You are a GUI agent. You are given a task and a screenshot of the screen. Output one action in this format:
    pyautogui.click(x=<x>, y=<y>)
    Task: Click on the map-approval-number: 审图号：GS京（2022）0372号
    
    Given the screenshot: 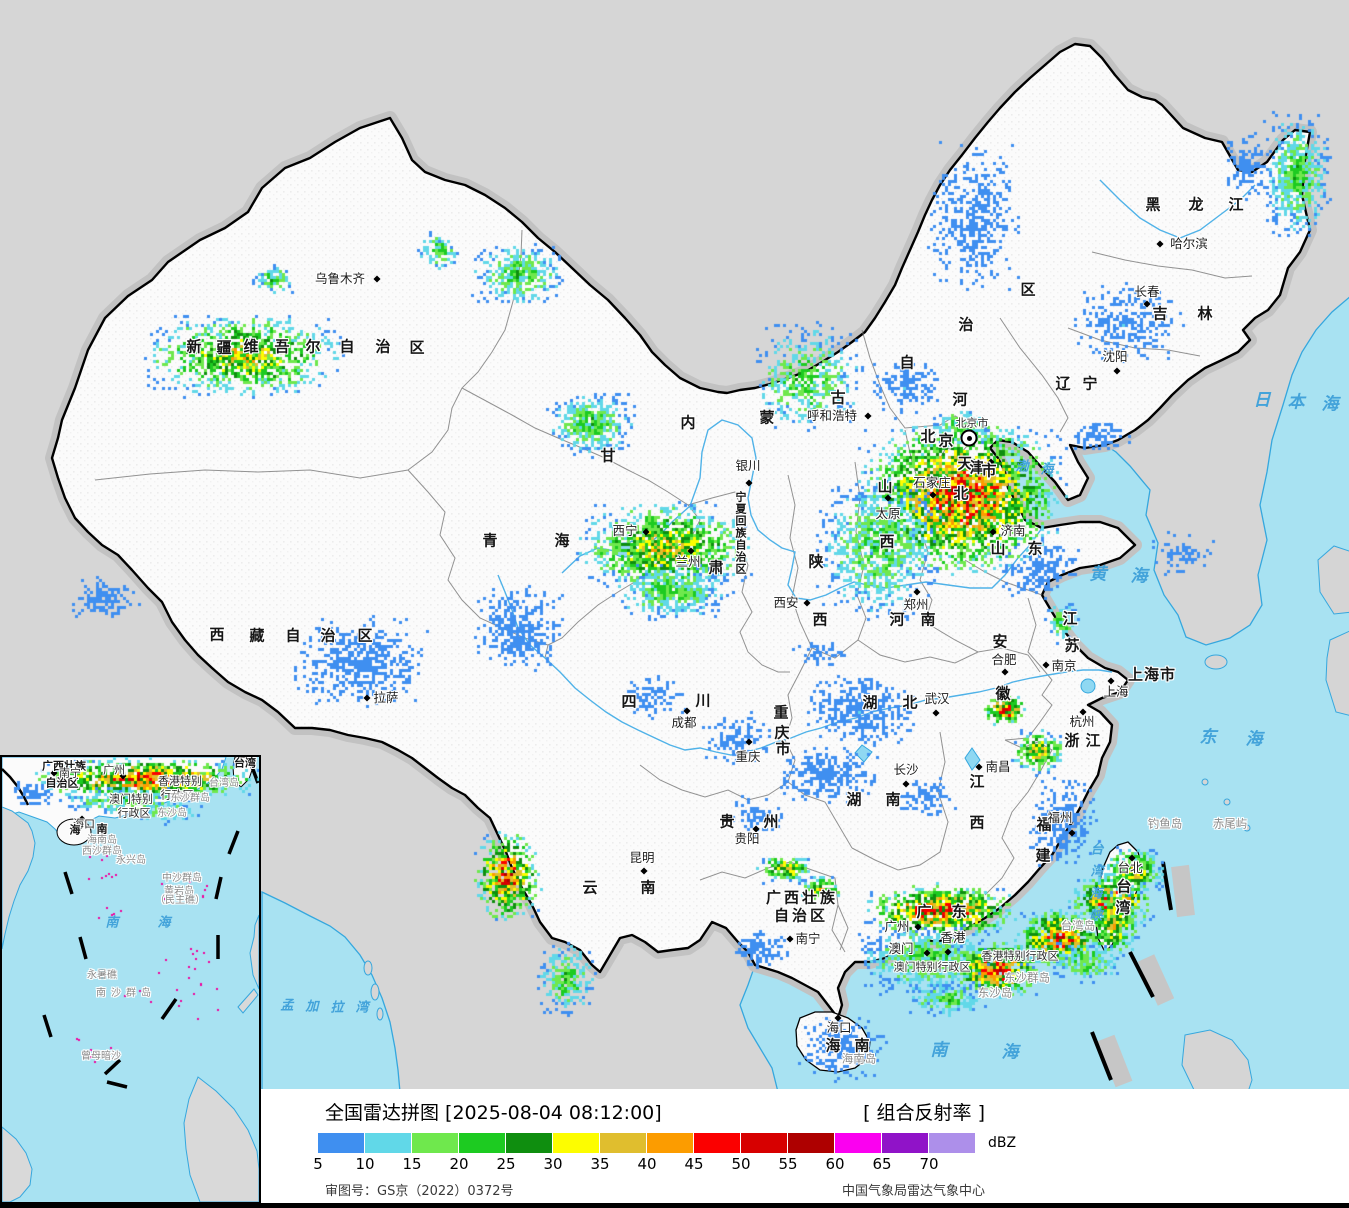 What is the action you would take?
    pyautogui.click(x=419, y=1191)
    